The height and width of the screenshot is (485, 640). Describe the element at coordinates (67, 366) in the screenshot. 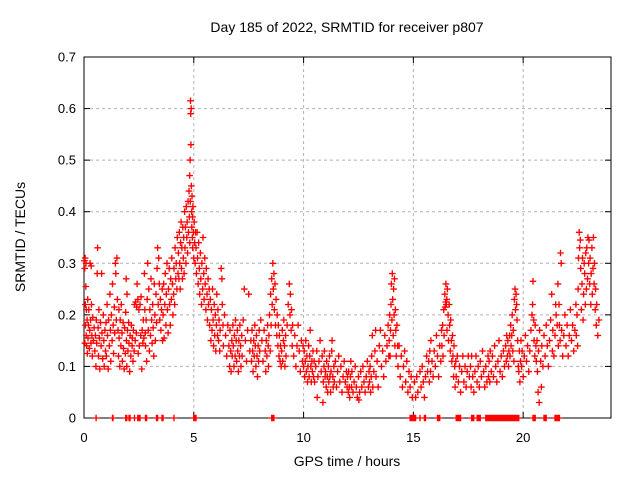

I see `y-tick-label: 0.1` at that location.